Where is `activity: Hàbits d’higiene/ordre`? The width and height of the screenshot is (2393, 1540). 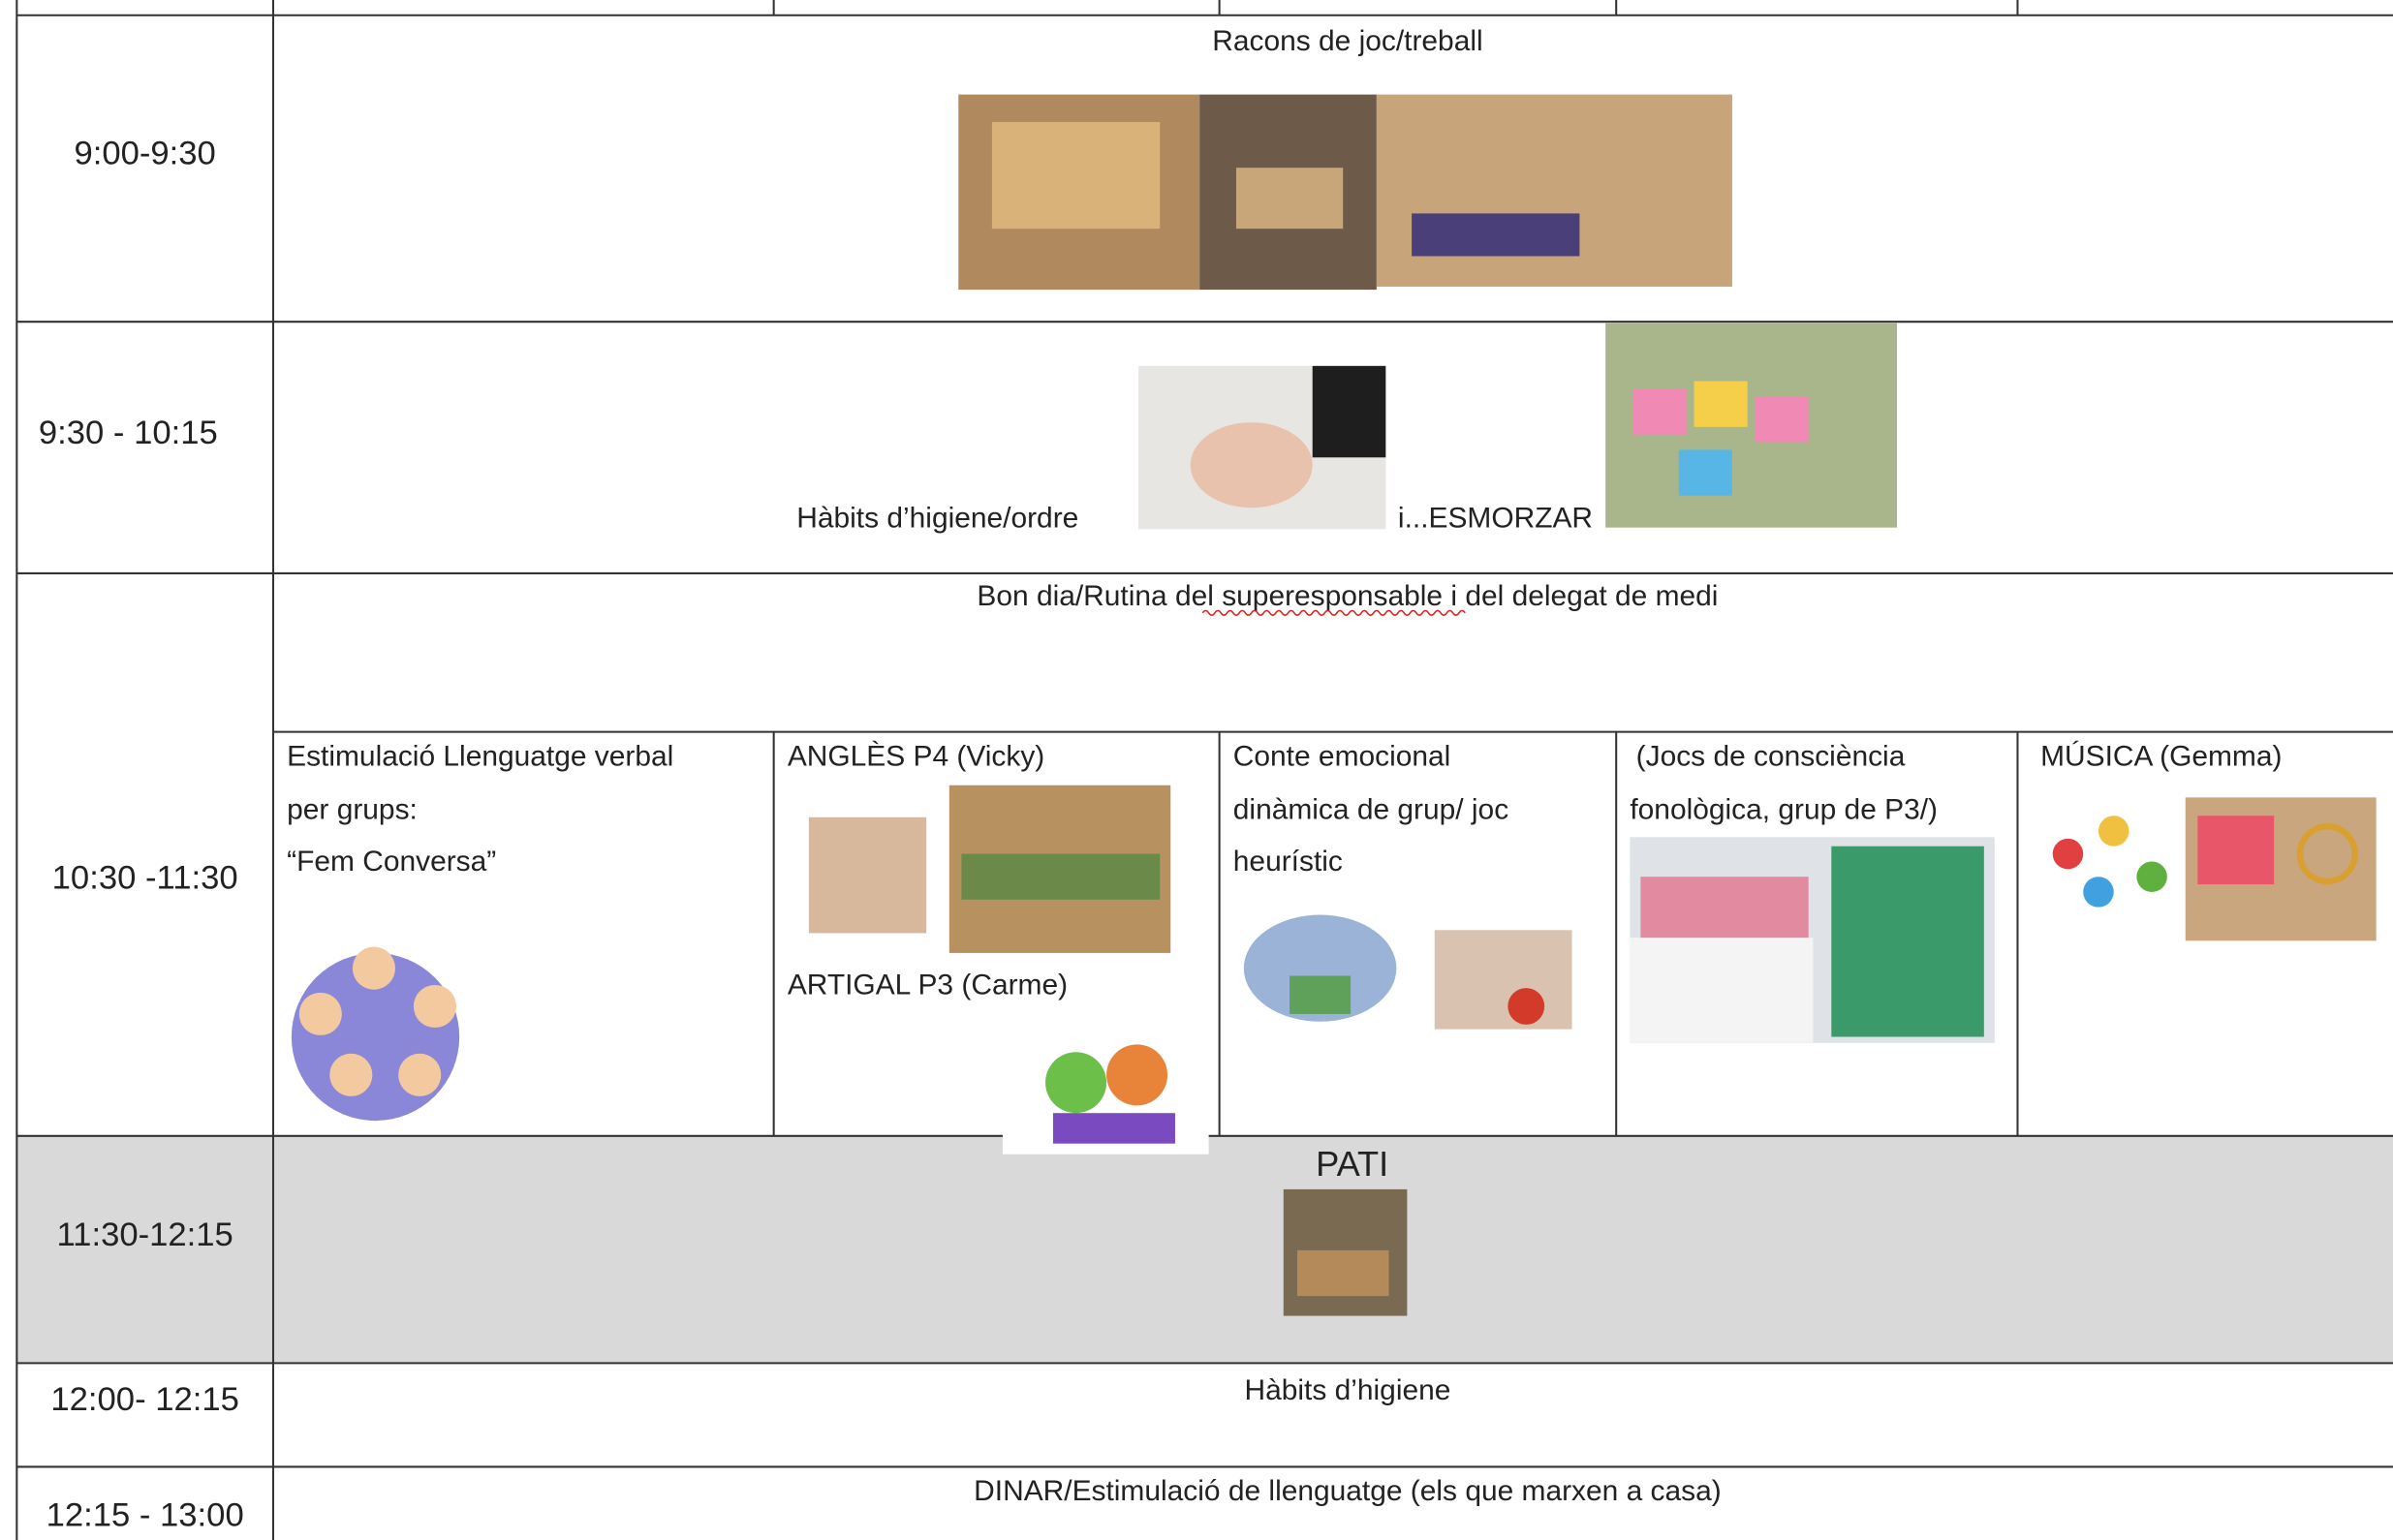 activity: Hàbits d’higiene/ordre is located at coordinates (937, 519).